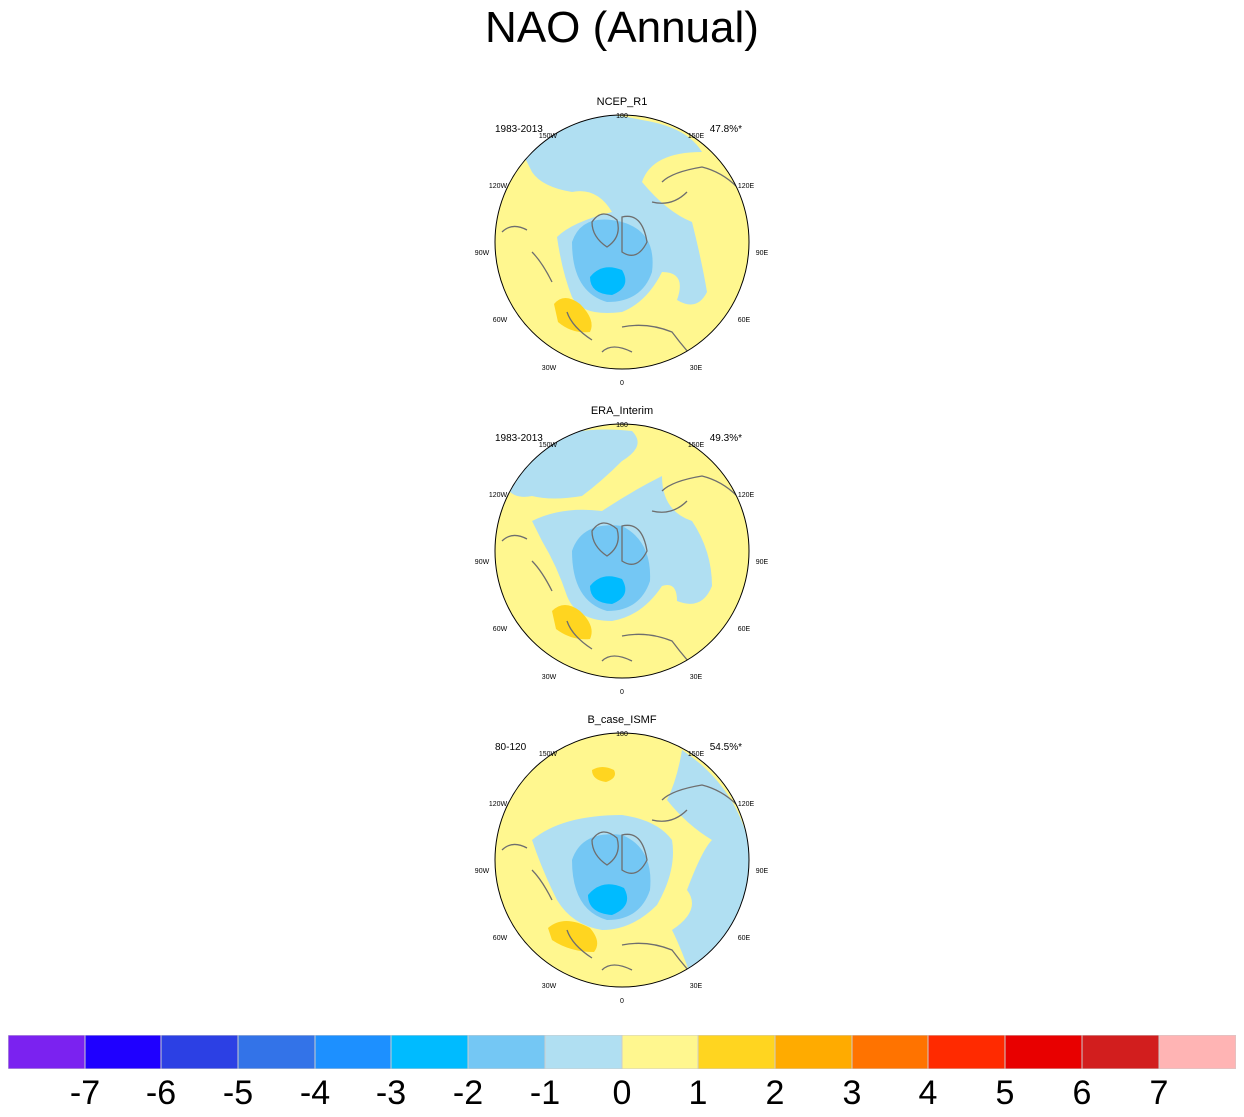 Image resolution: width=1244 pixels, height=1117 pixels. Describe the element at coordinates (391, 1093) in the screenshot. I see `colorbar-tick: -3` at that location.